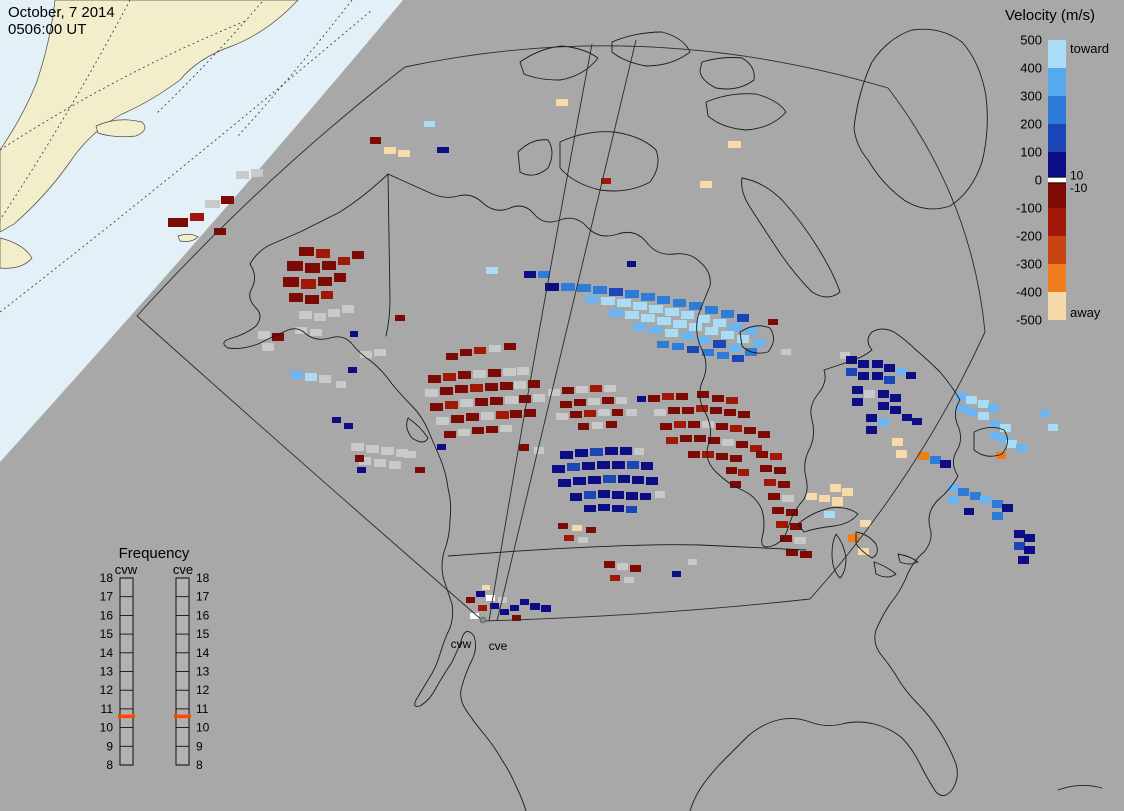 The image size is (1124, 811). What do you see at coordinates (1085, 312) in the screenshot?
I see `colorbar-away-label: away` at bounding box center [1085, 312].